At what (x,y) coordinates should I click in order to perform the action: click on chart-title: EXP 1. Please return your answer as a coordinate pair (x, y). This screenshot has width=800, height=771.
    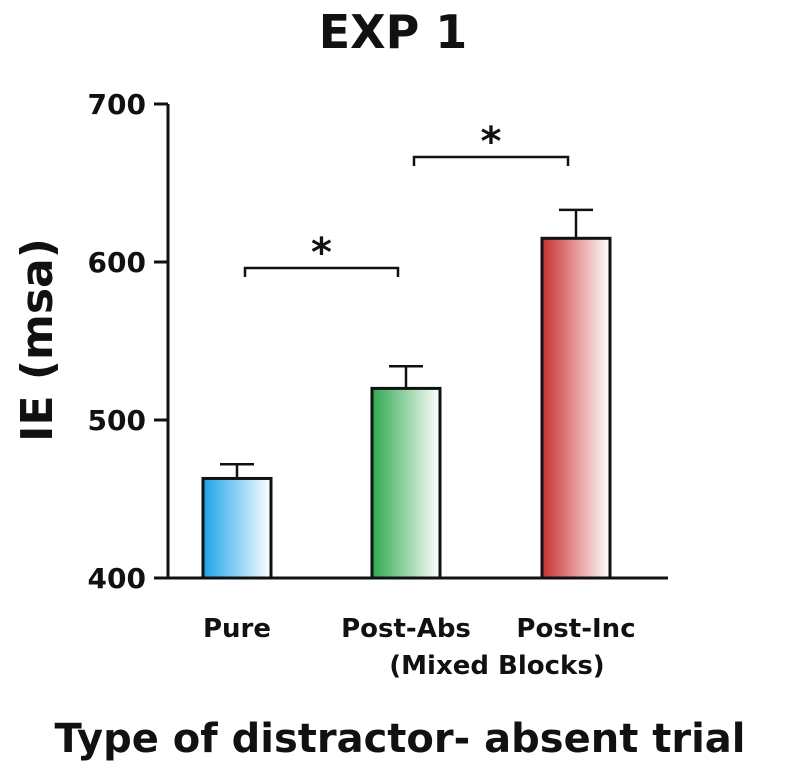
    Looking at the image, I should click on (393, 32).